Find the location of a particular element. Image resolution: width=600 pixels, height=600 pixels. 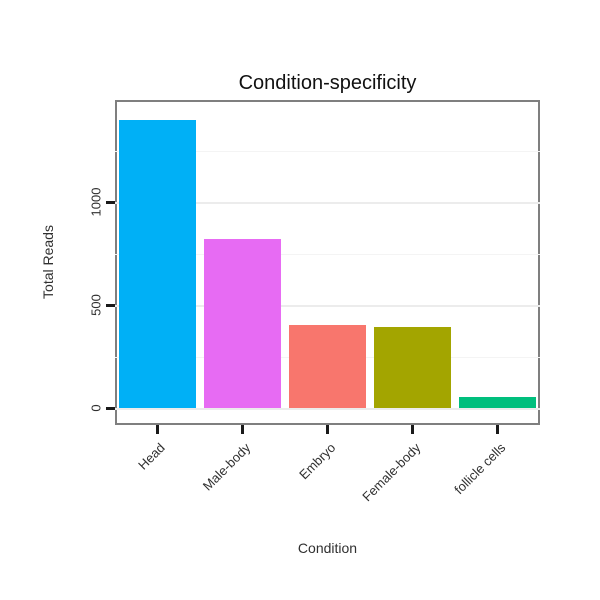

y-tick-label: 1000 is located at coordinates (96, 202).